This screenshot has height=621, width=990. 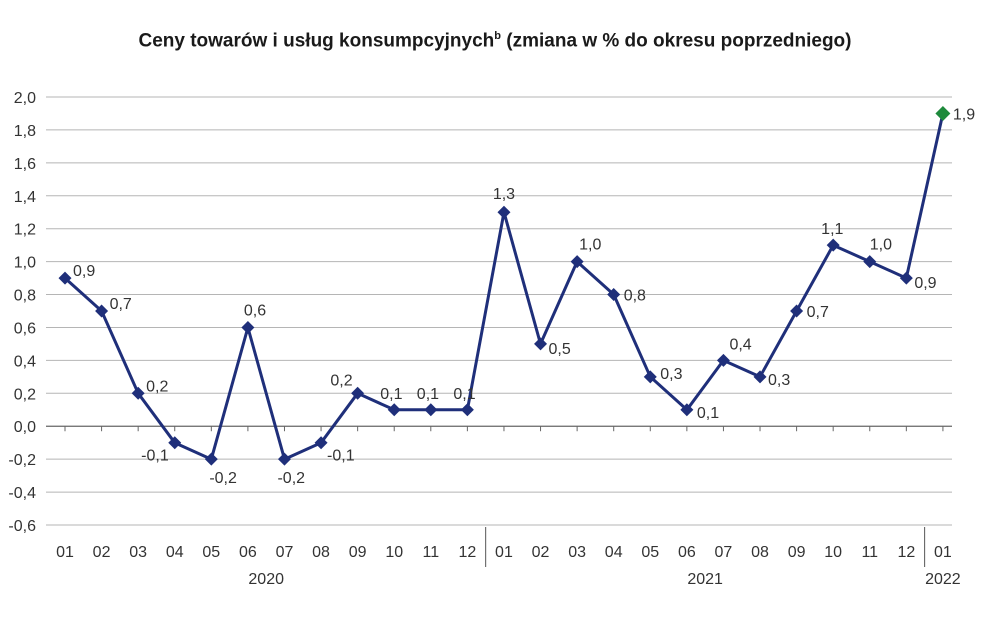 I want to click on y-tick-label: 1,2, so click(x=25, y=230).